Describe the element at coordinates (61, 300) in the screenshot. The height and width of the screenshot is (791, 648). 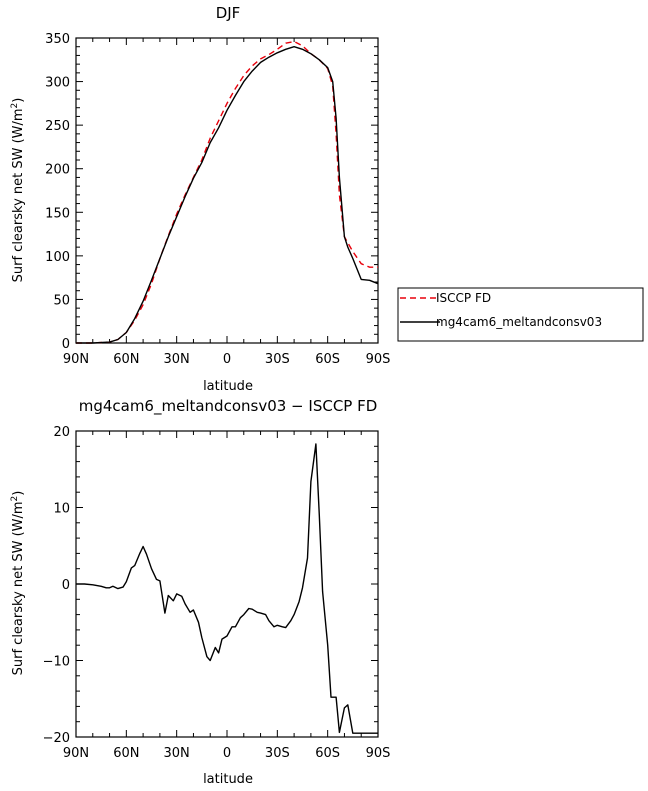
I see `y-tick-label: 50` at that location.